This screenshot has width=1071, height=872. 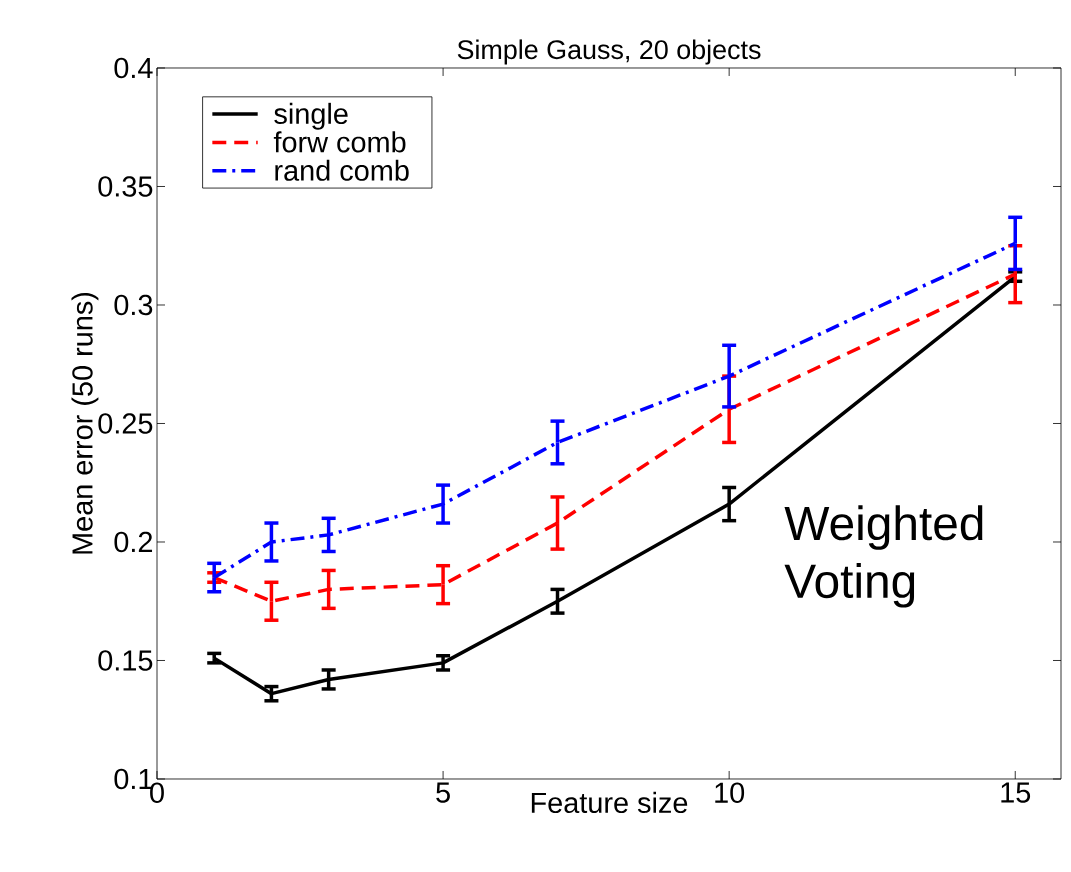 I want to click on x-tick-label: 15, so click(x=1016, y=792).